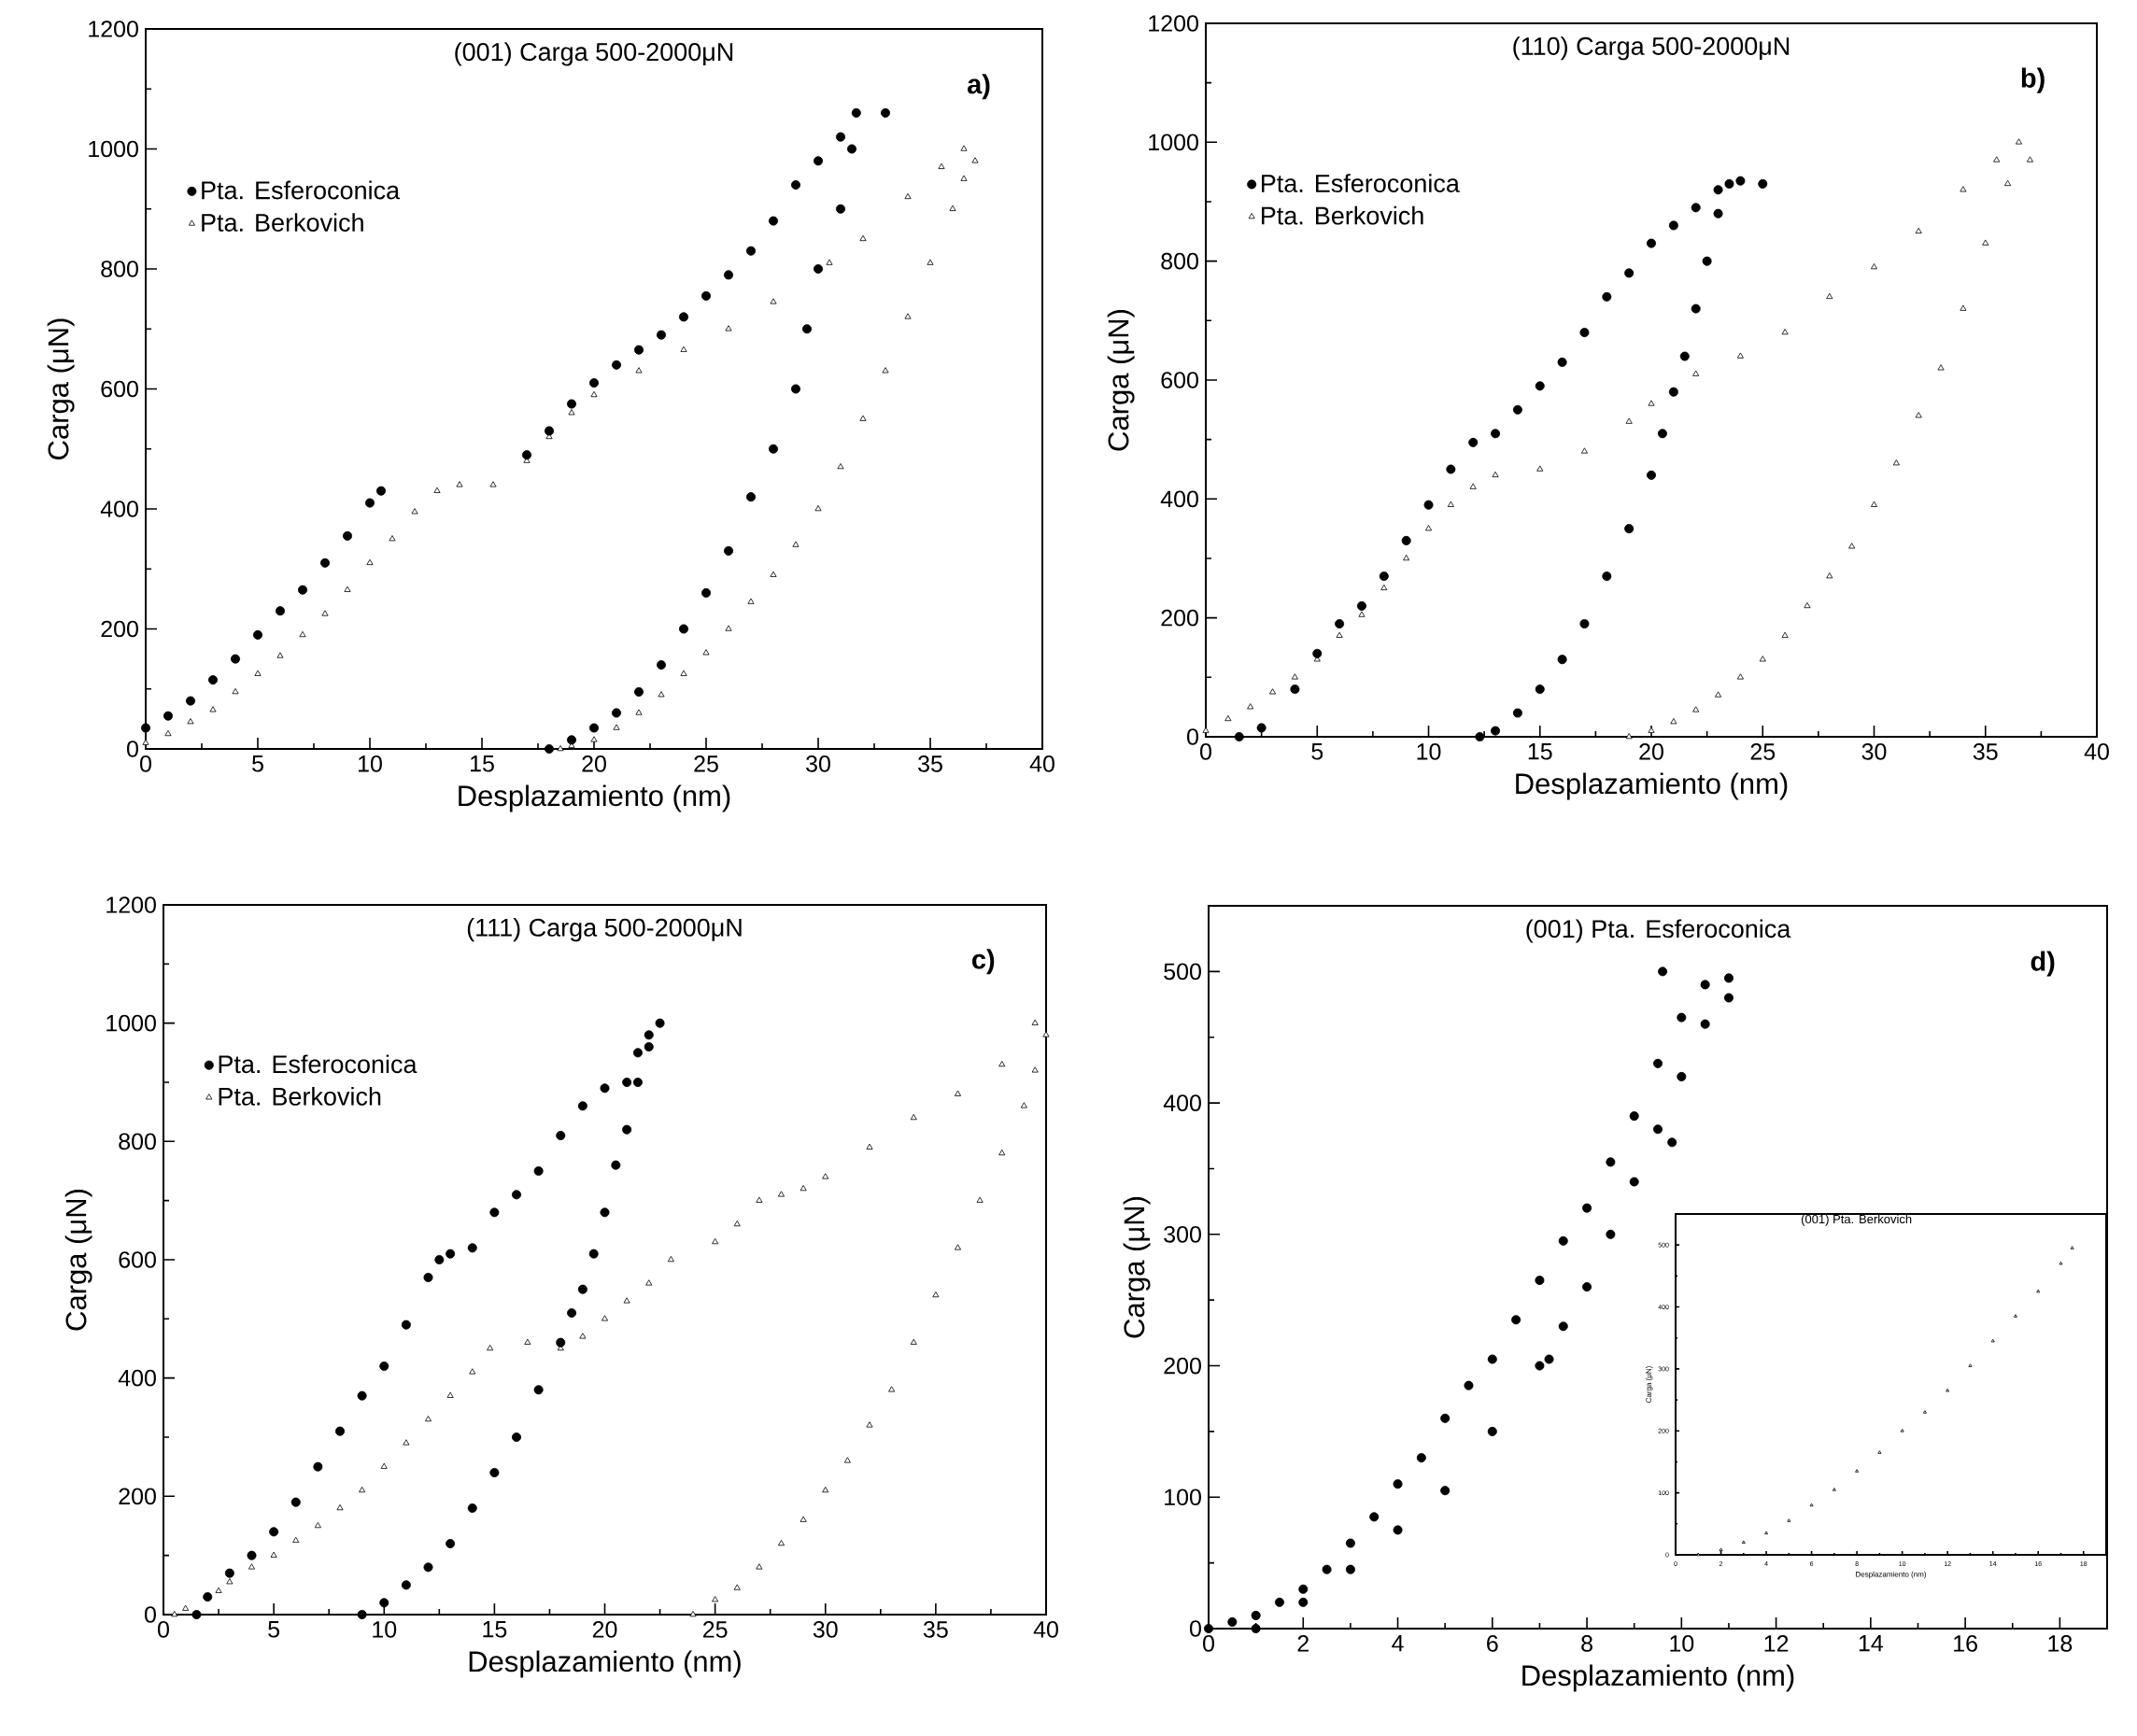 The height and width of the screenshot is (1736, 2137). I want to click on x-tick-label: 25, so click(715, 1629).